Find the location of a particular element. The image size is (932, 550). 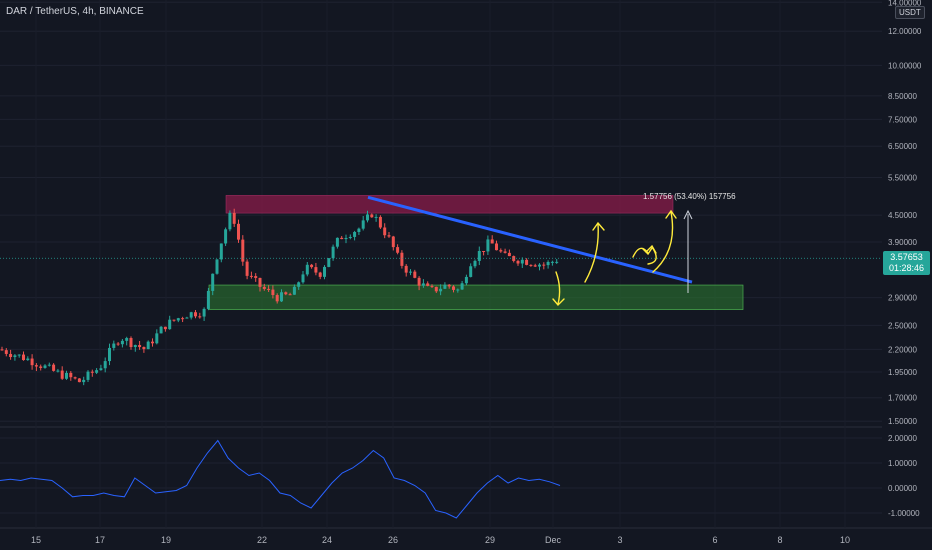

bar-countdown: 01:28:46 is located at coordinates (906, 268).